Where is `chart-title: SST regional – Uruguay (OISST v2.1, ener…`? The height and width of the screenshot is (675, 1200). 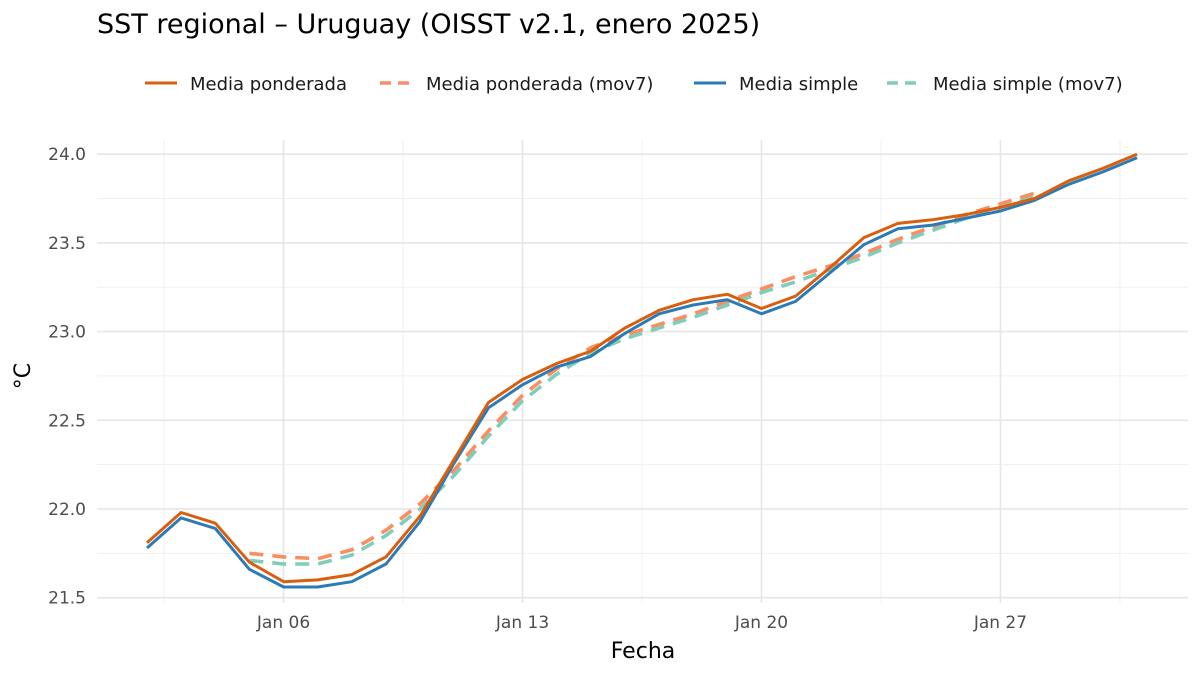 chart-title: SST regional – Uruguay (OISST v2.1, ener… is located at coordinates (428, 24).